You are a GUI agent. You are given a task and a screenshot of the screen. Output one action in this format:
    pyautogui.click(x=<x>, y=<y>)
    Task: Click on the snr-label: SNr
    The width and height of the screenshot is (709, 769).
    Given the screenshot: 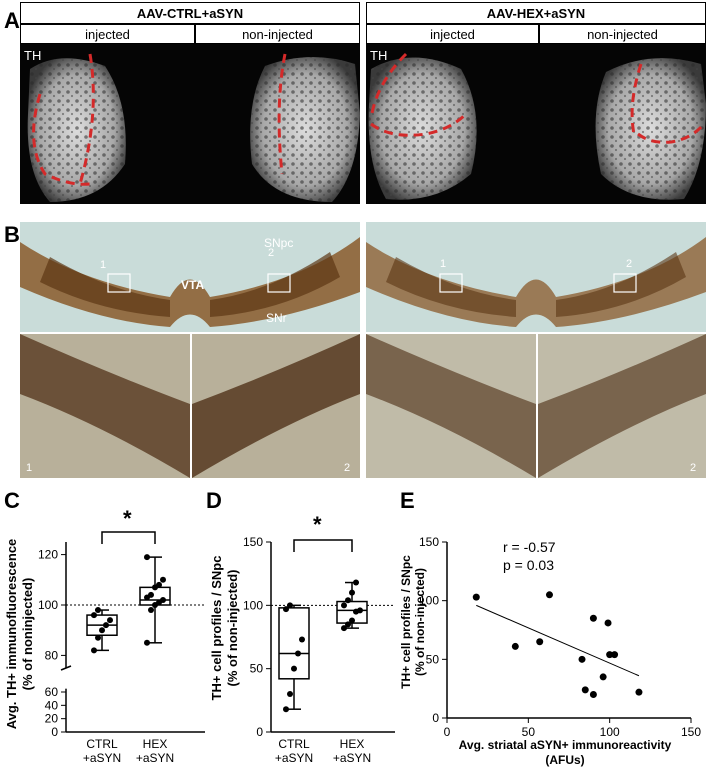 What is the action you would take?
    pyautogui.click(x=276, y=318)
    